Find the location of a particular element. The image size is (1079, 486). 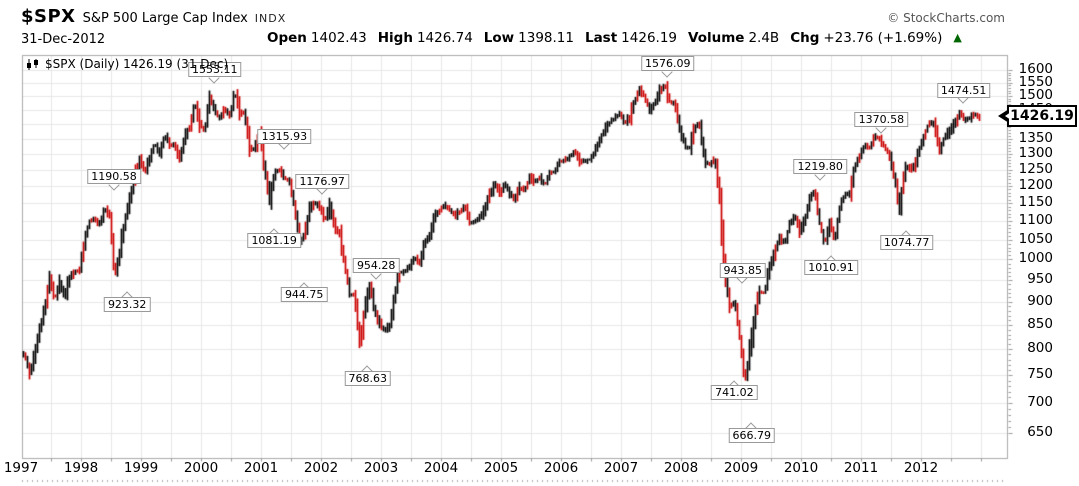

callout-label: 1074.77 is located at coordinates (906, 243).